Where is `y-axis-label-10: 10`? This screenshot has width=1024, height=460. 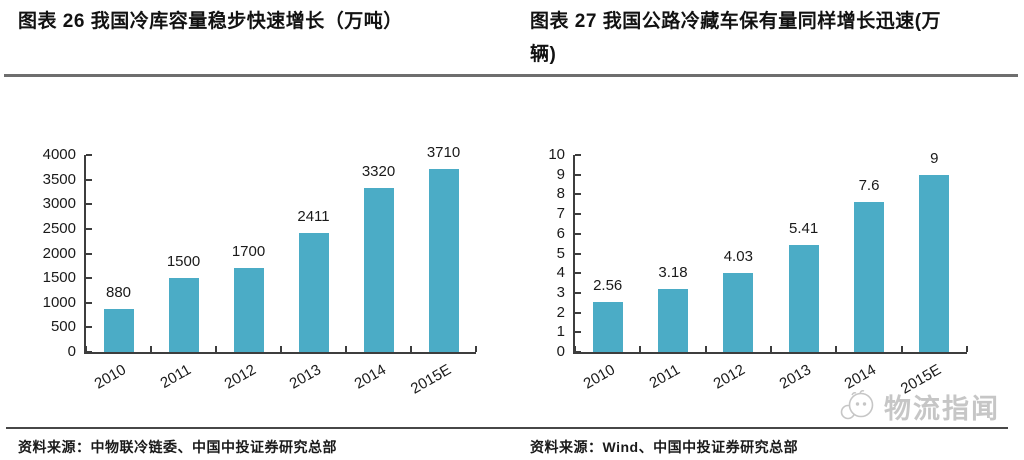
y-axis-label-10: 10 is located at coordinates (556, 154).